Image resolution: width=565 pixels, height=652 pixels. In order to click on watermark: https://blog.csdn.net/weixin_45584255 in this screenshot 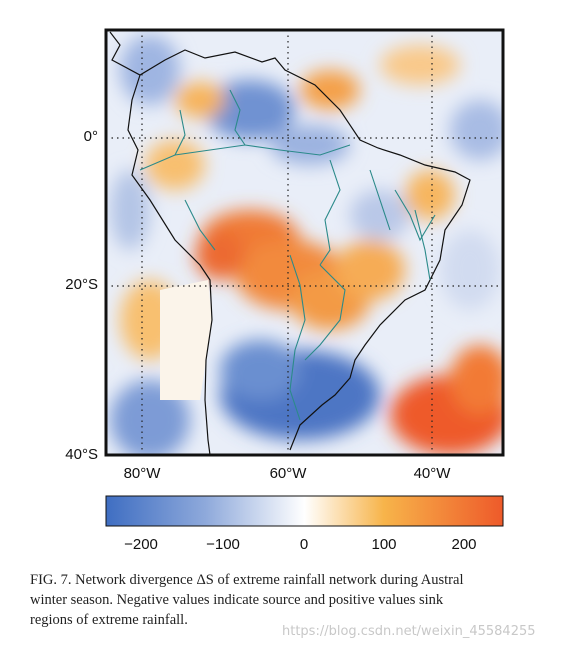, I will do `click(409, 631)`.